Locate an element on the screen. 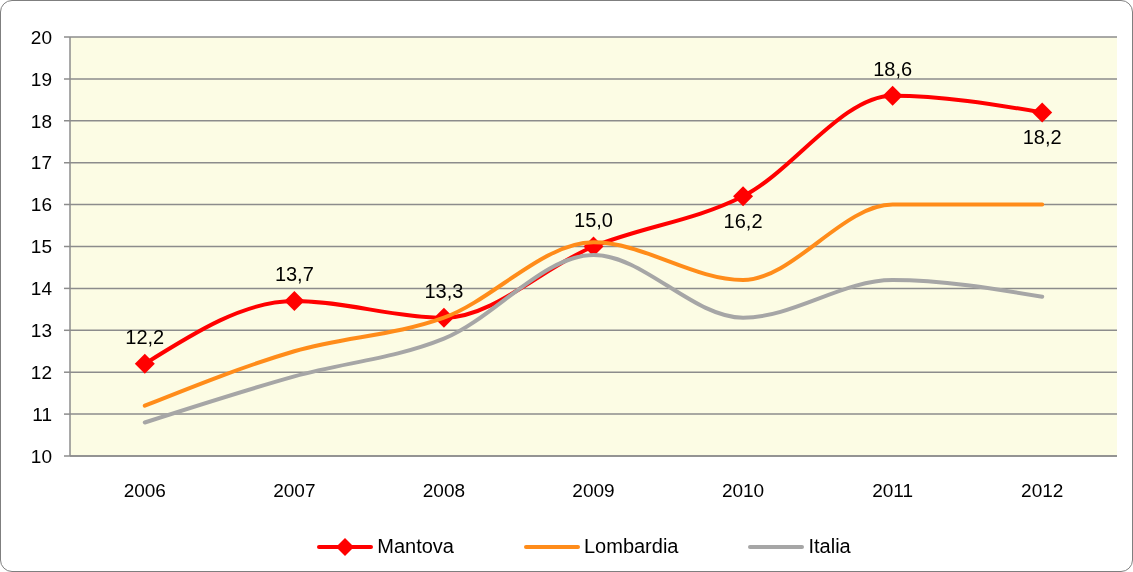 This screenshot has height=572, width=1133. data-label: 16,2 is located at coordinates (743, 221).